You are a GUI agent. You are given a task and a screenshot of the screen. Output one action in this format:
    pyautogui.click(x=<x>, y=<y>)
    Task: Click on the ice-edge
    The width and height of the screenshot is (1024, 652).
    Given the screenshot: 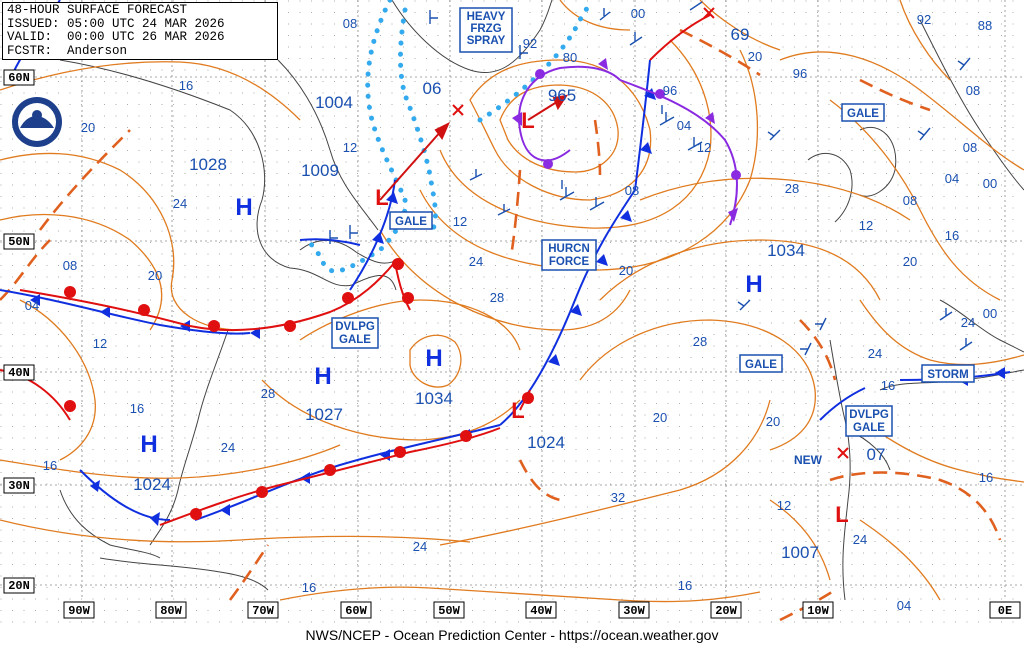 What is the action you would take?
    pyautogui.click(x=448, y=137)
    